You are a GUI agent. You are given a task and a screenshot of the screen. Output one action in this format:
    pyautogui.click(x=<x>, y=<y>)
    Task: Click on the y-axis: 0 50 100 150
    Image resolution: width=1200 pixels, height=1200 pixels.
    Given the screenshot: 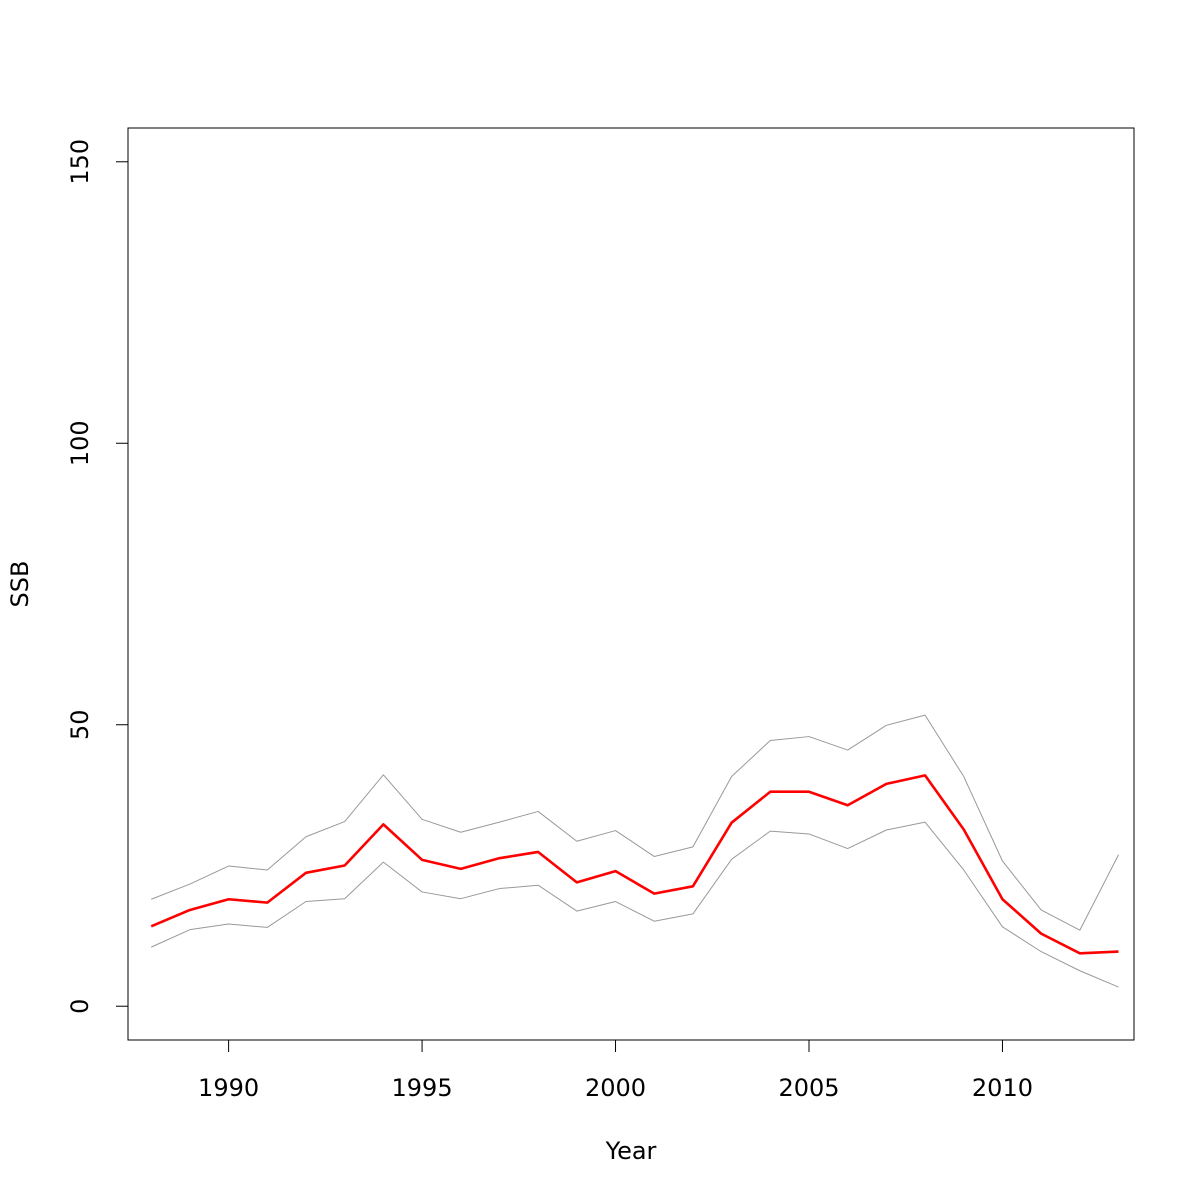 What is the action you would take?
    pyautogui.click(x=97, y=576)
    